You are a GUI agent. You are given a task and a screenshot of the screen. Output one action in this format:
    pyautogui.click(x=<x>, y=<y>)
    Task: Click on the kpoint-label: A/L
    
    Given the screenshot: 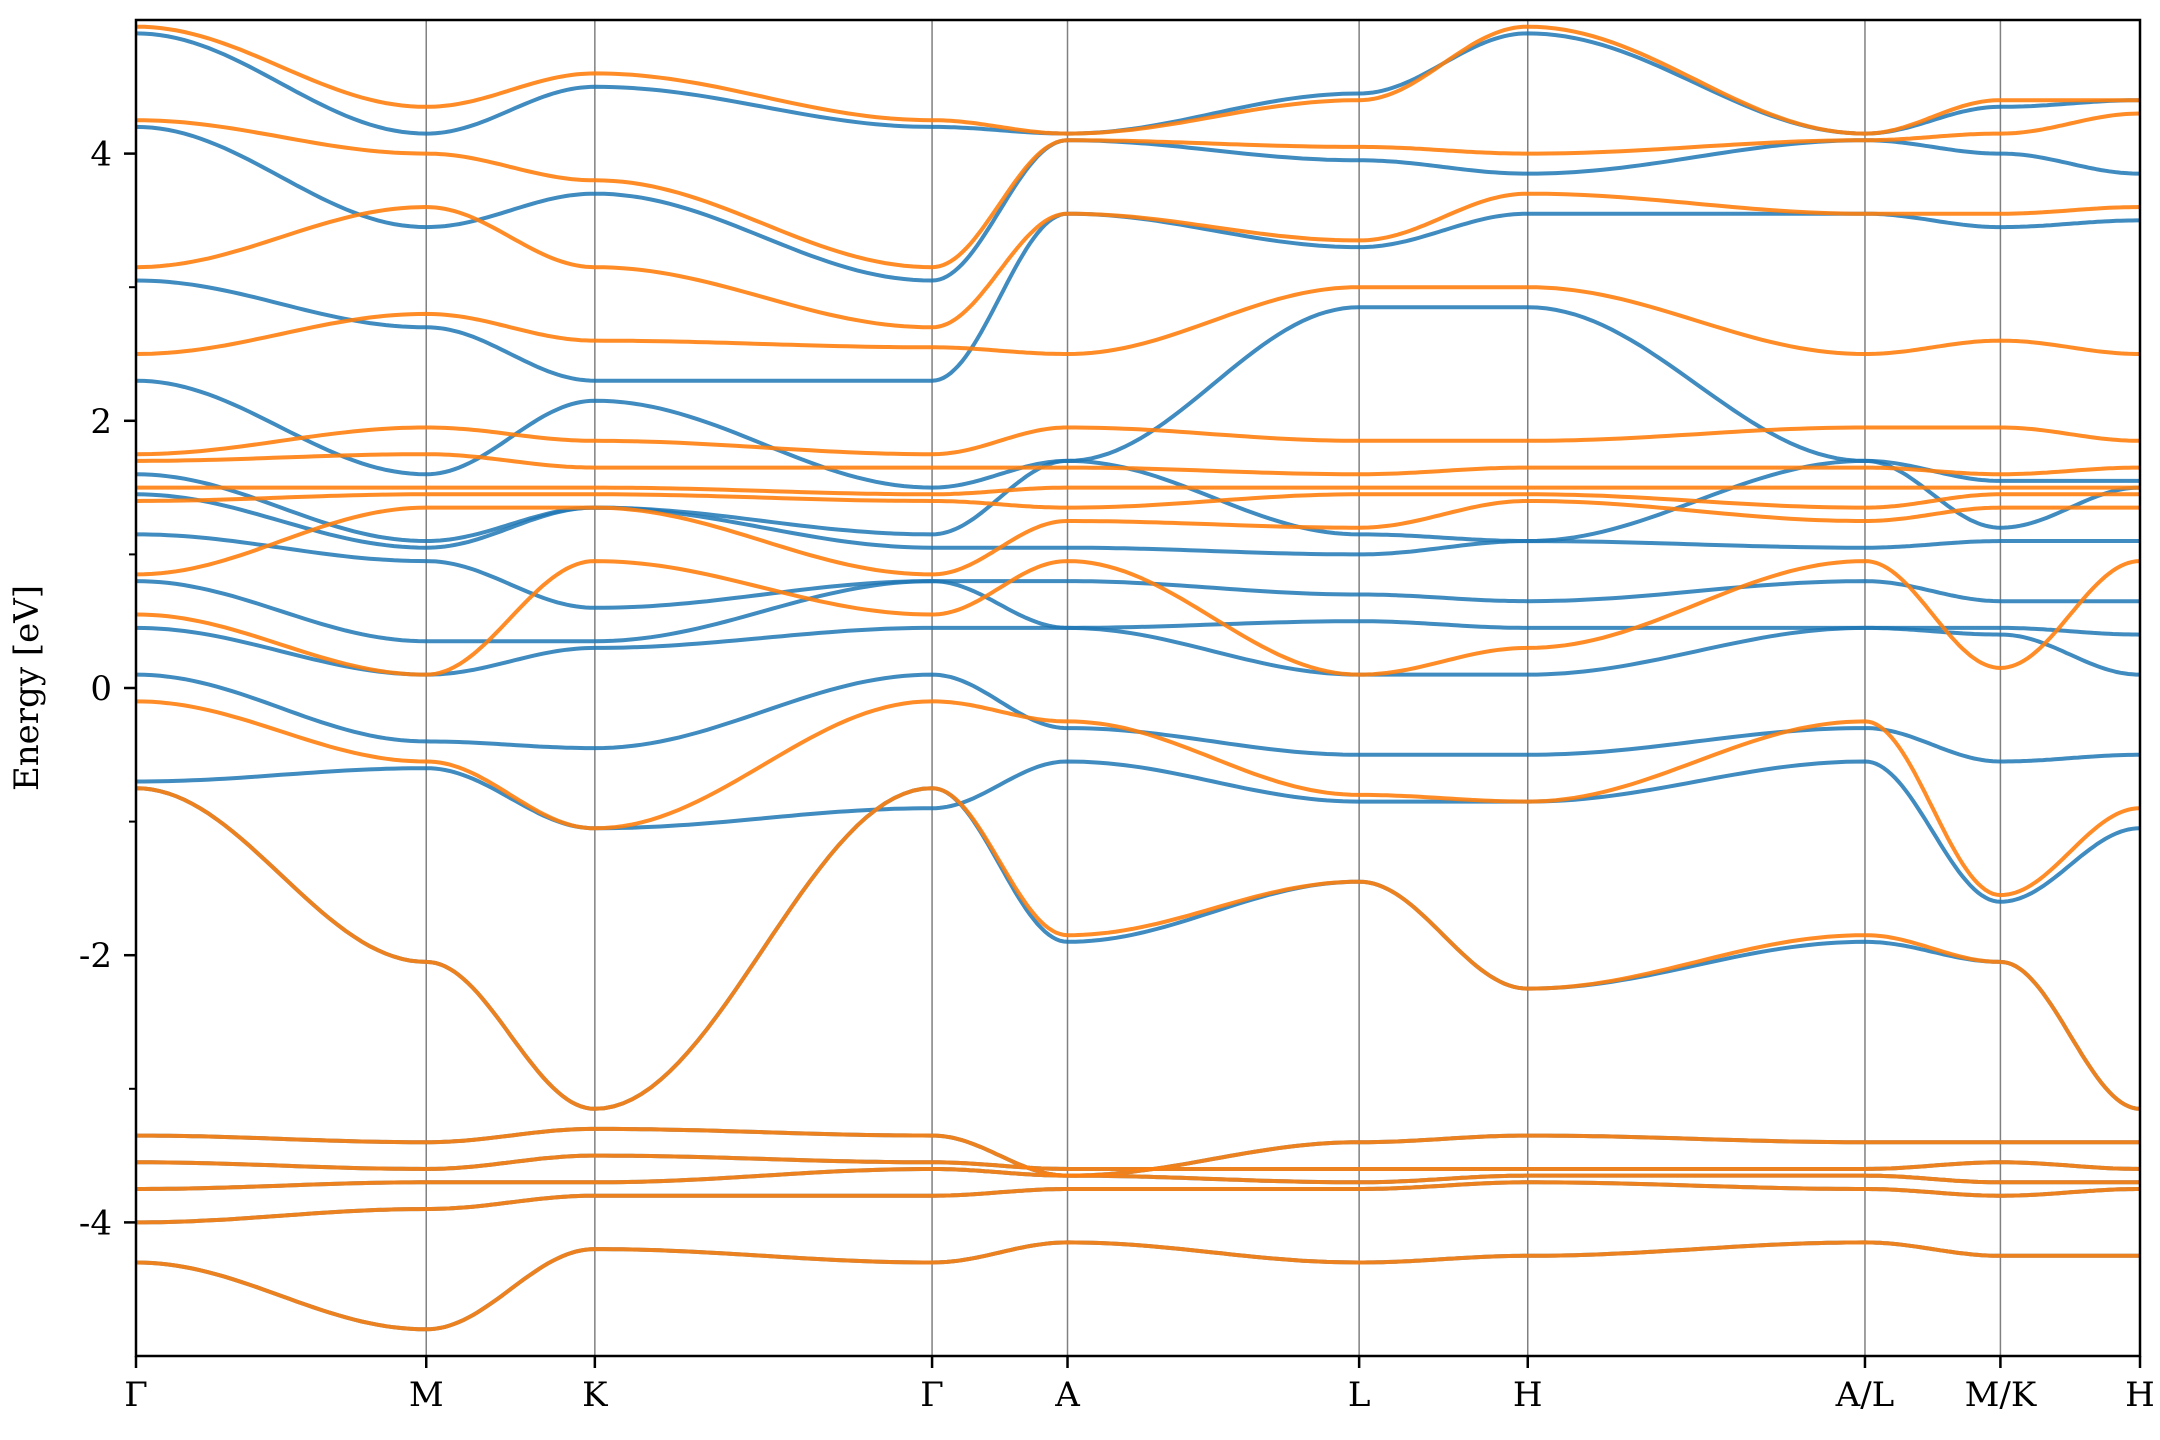 What is the action you would take?
    pyautogui.click(x=1865, y=1395)
    